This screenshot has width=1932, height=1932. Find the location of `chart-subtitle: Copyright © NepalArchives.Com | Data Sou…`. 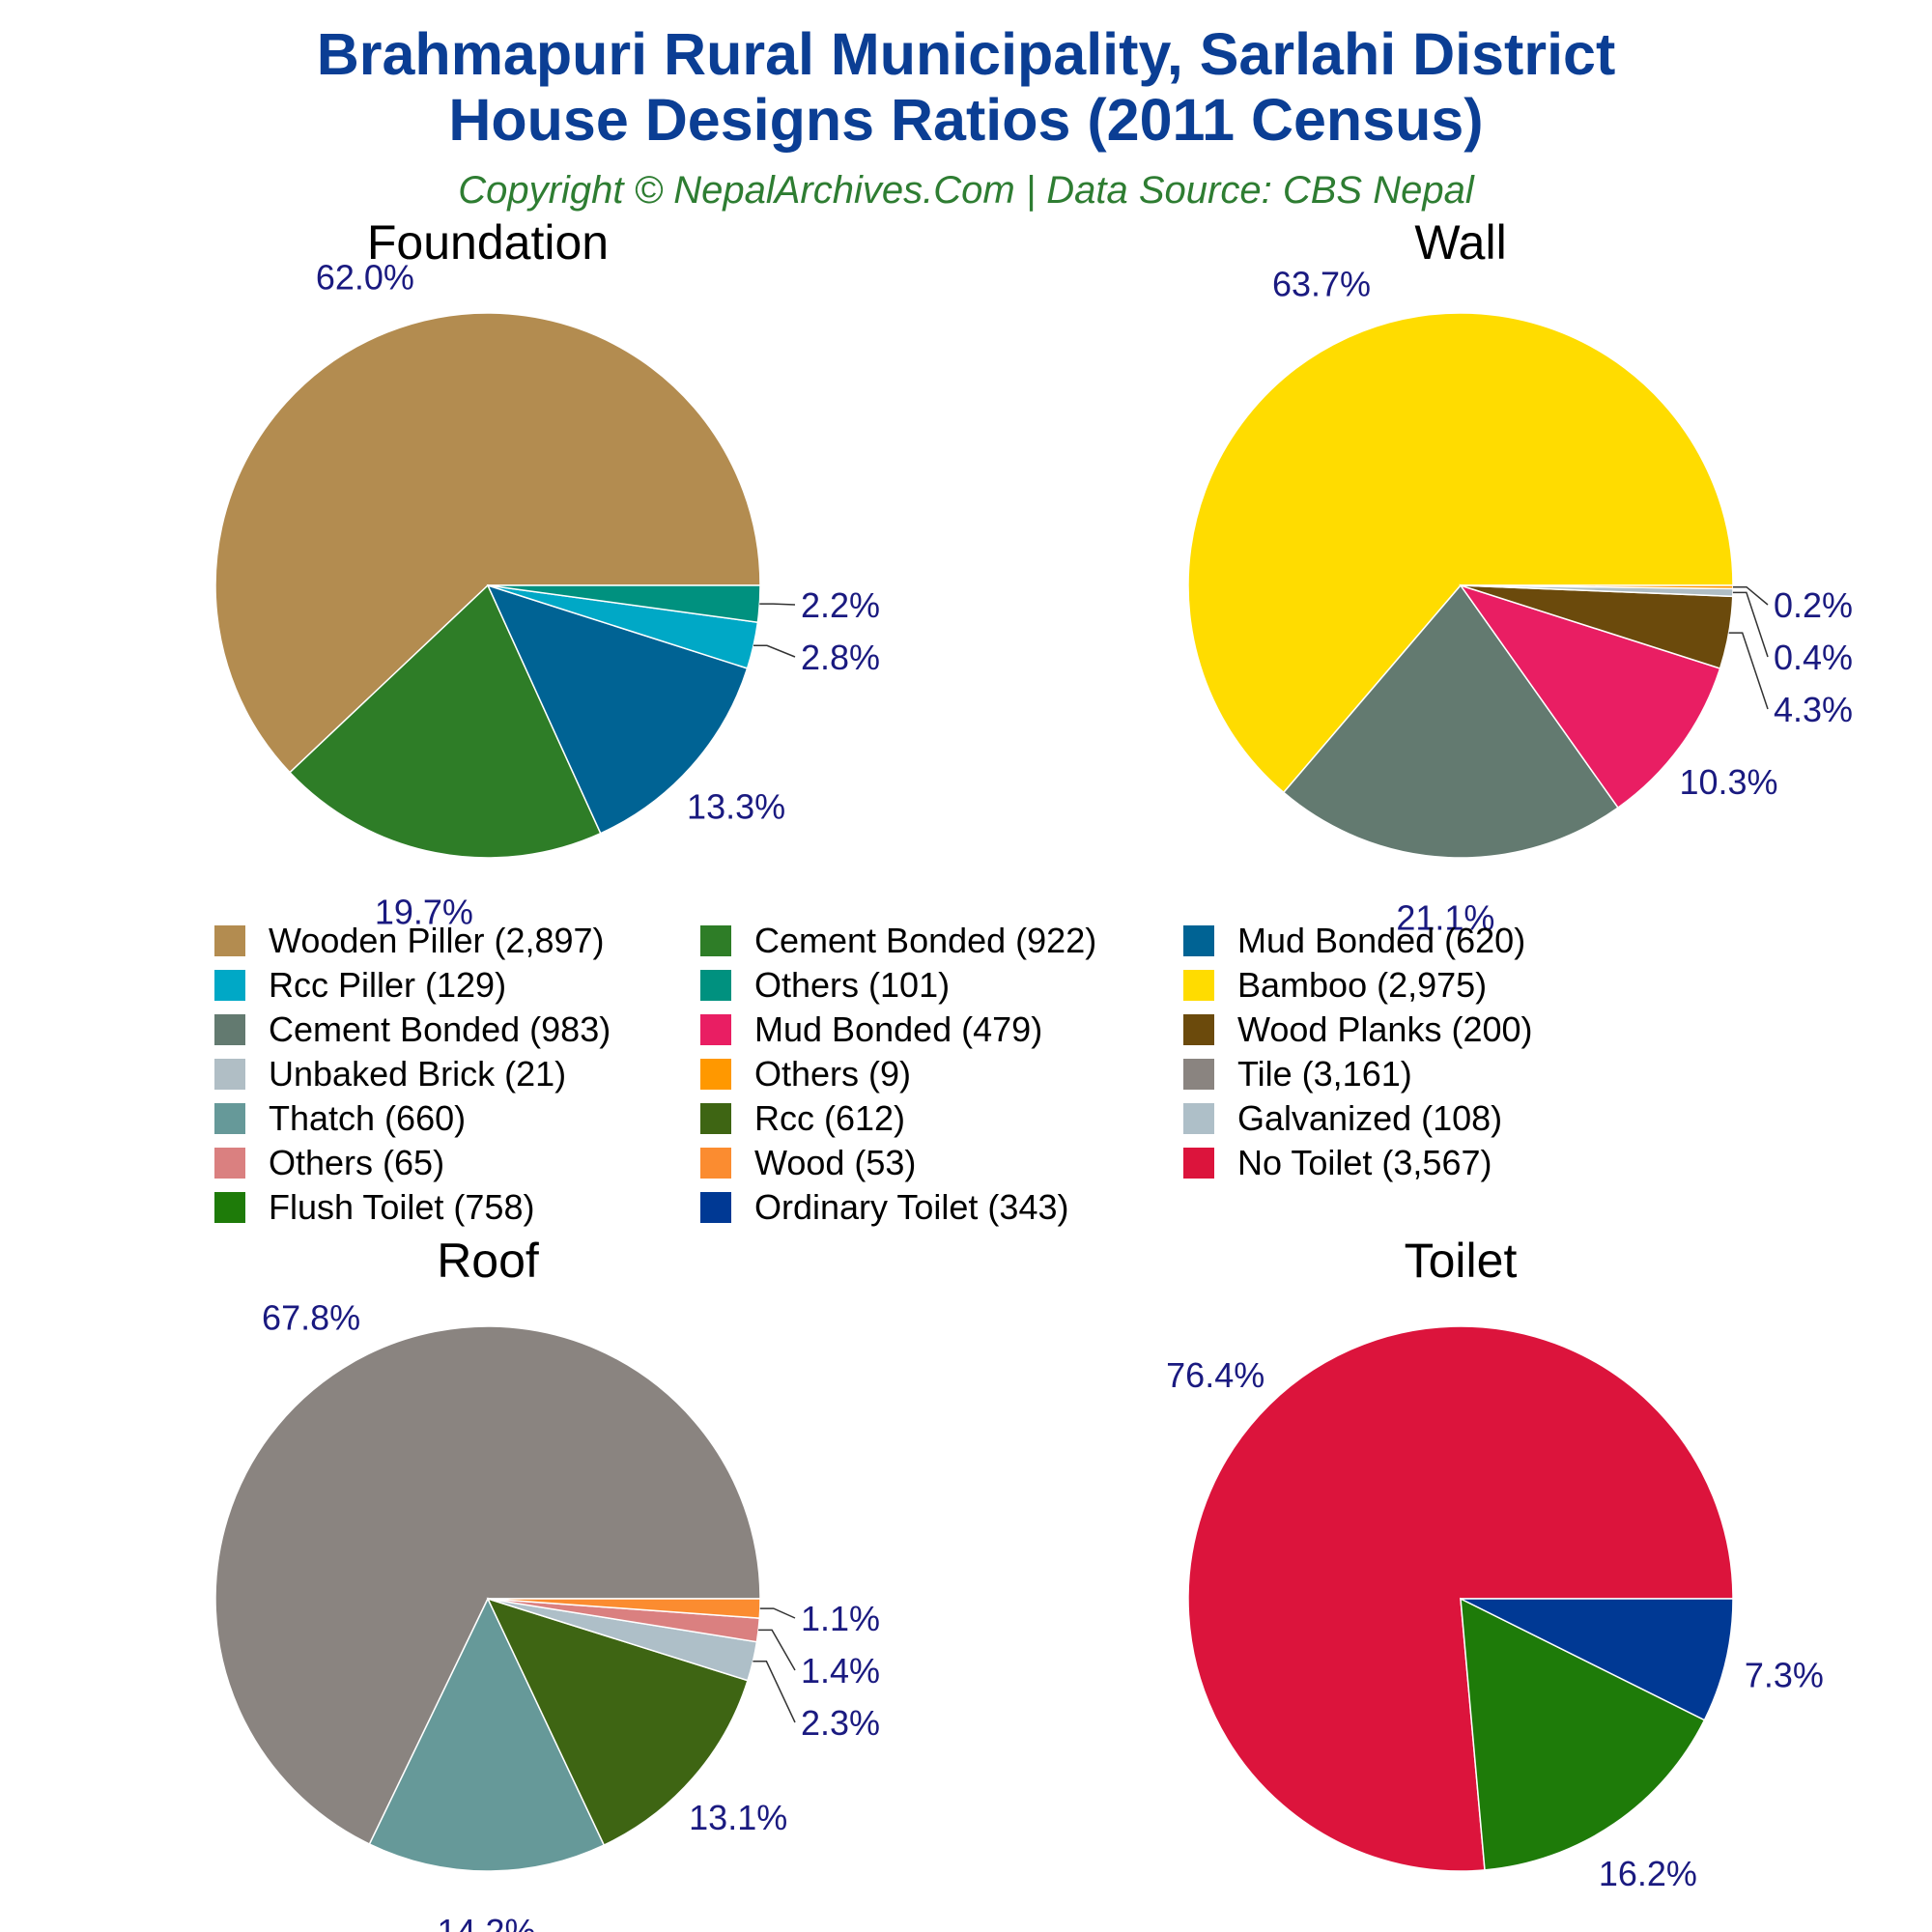

chart-subtitle: Copyright © NepalArchives.Com | Data Sou… is located at coordinates (966, 190).